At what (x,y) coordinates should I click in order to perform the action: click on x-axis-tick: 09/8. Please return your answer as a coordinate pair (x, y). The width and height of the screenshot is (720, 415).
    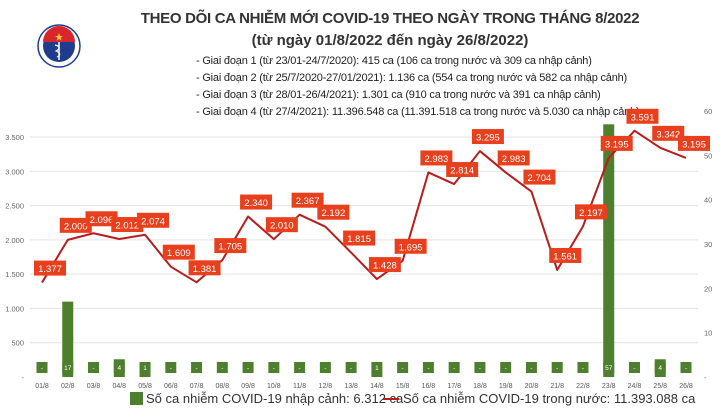
    Looking at the image, I should click on (248, 386).